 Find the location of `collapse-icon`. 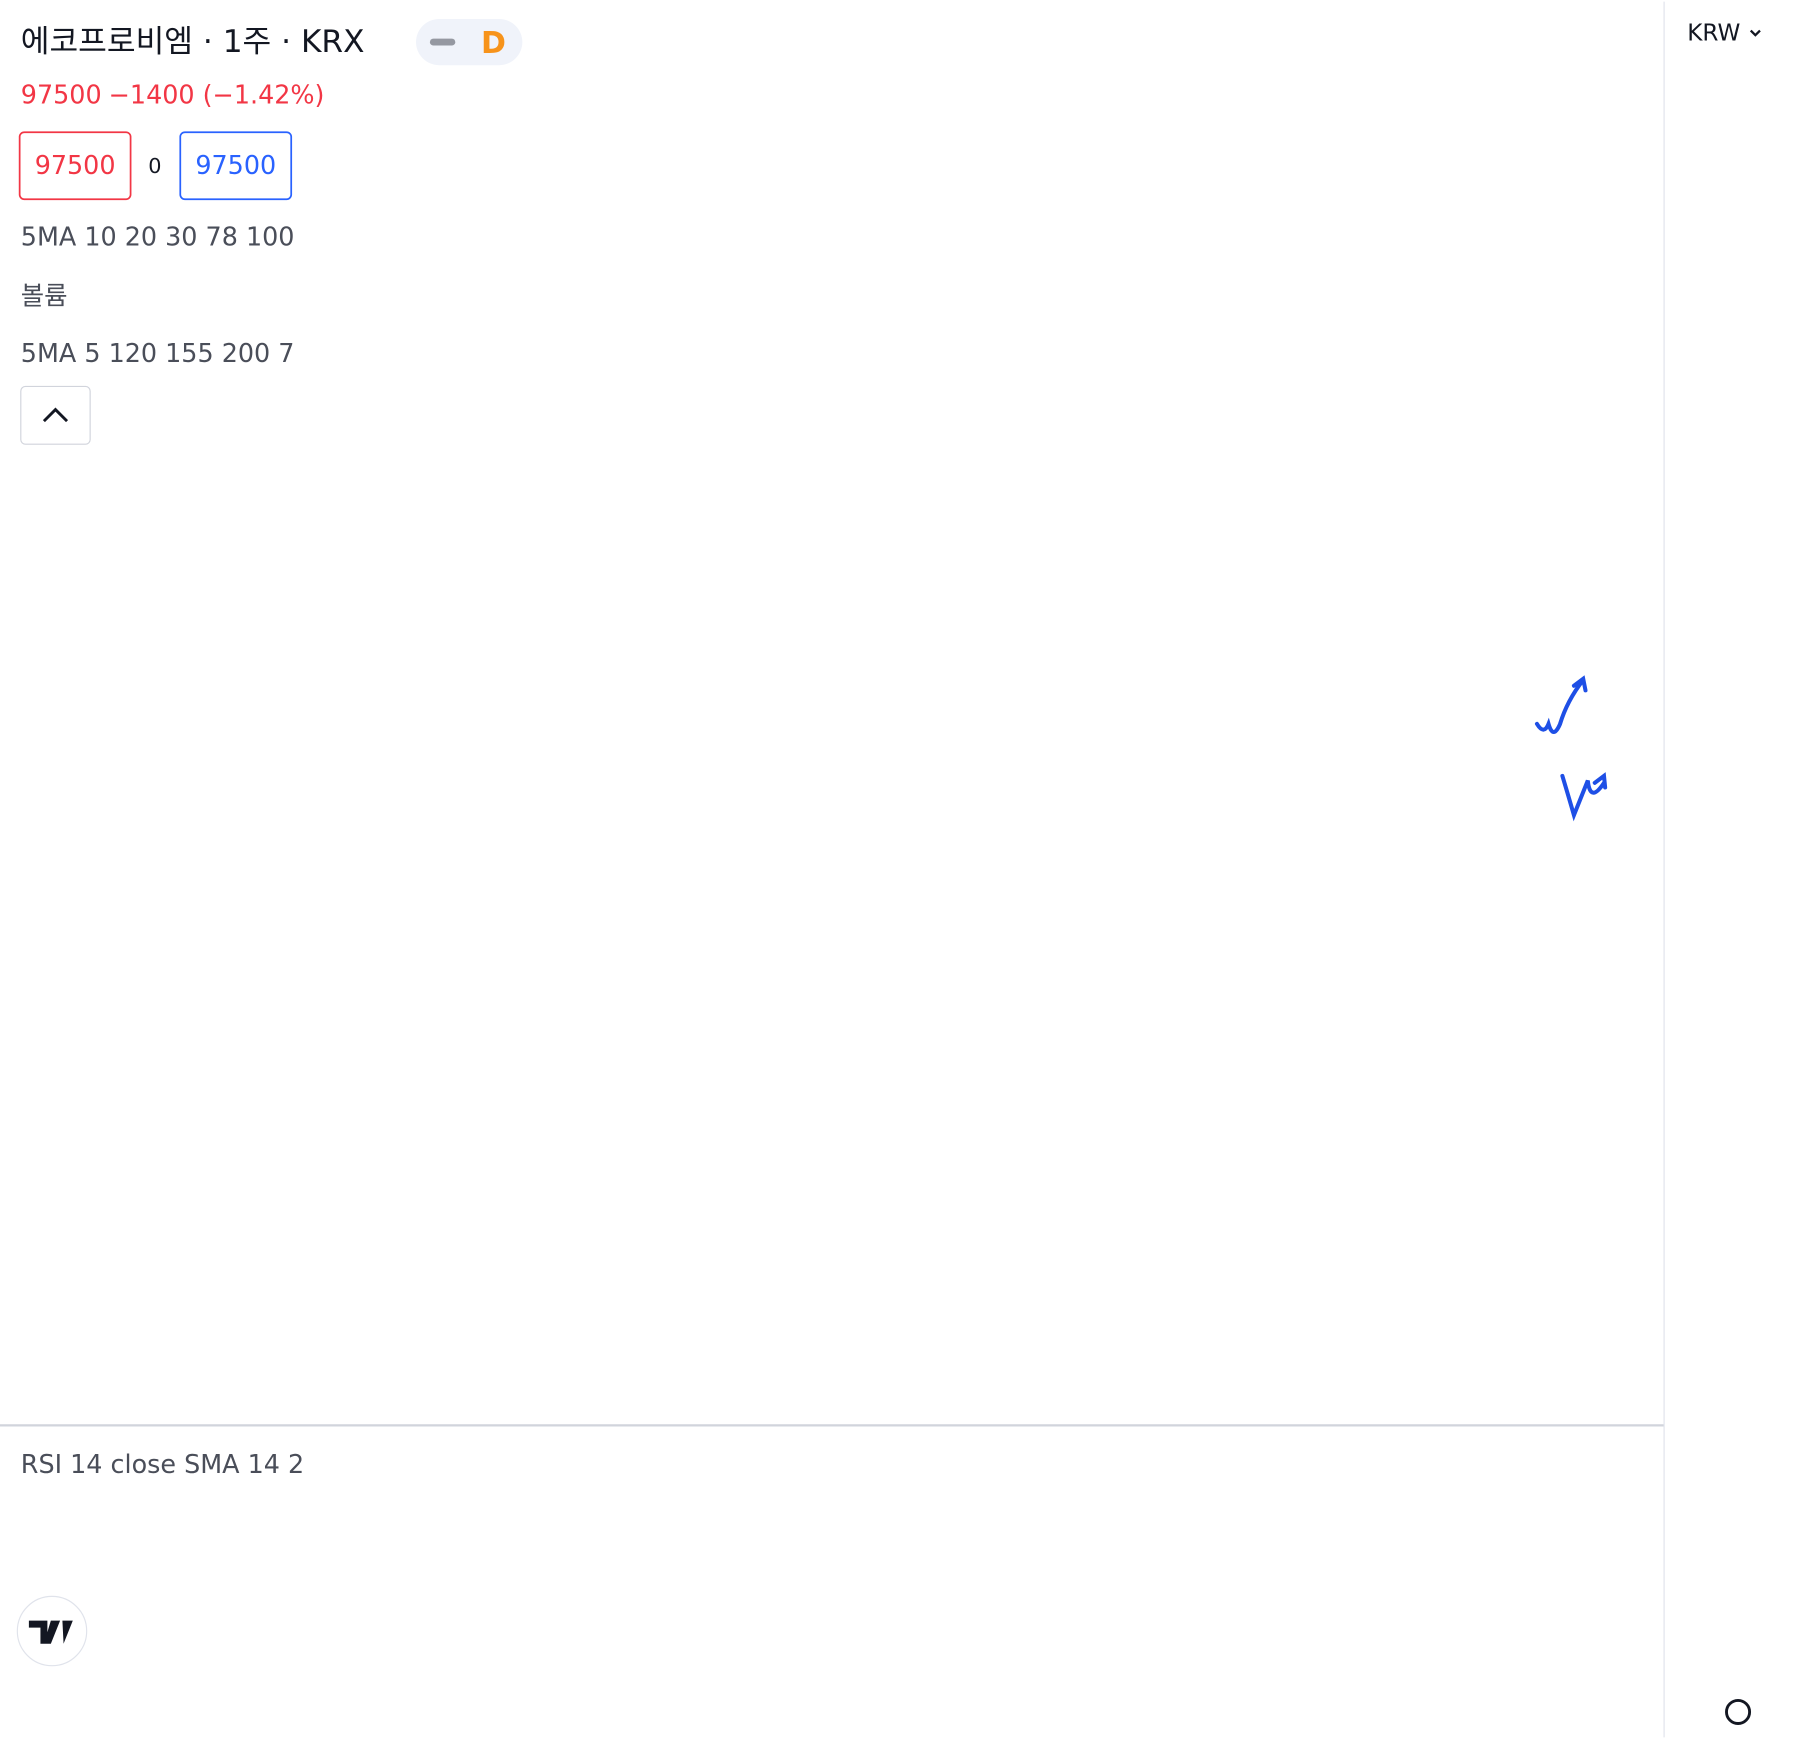

collapse-icon is located at coordinates (55, 415).